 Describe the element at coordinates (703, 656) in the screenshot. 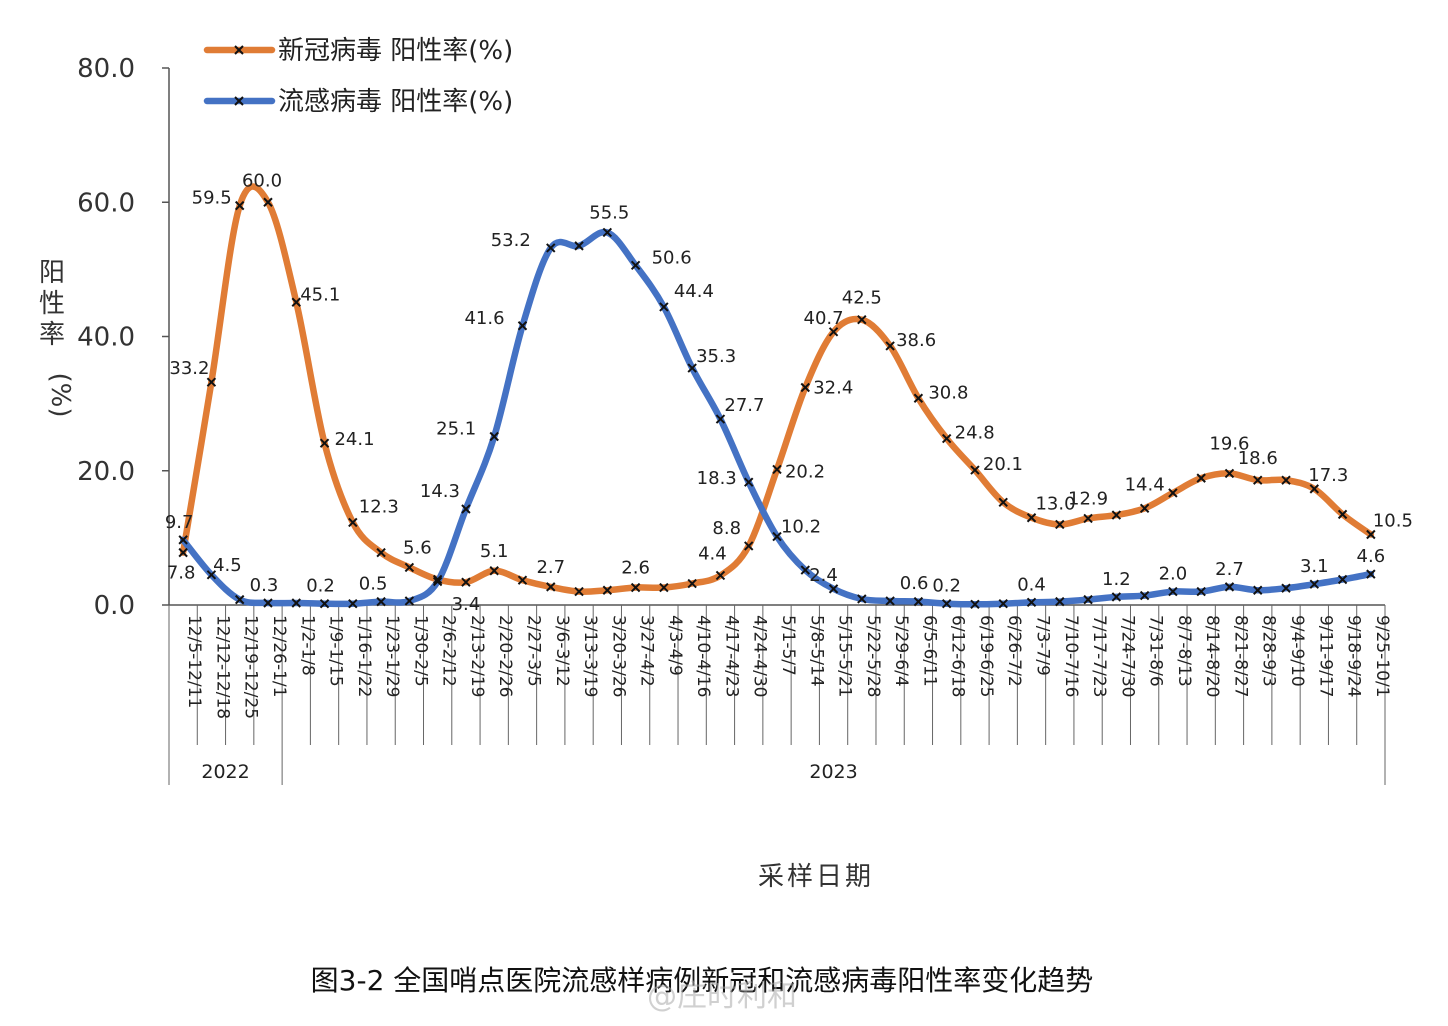

I see `x-category-label: 4/10-4/16` at that location.